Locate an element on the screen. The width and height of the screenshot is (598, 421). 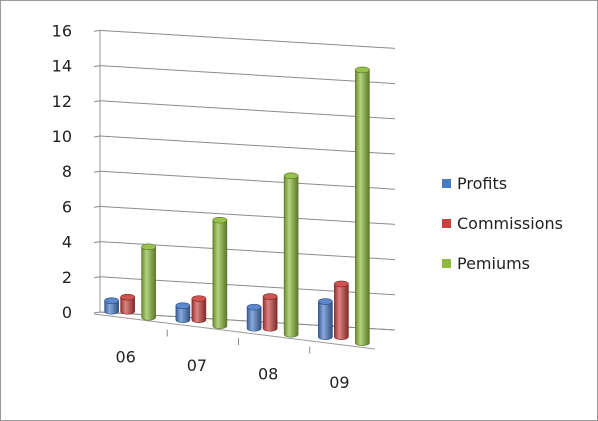
category-label-07: 07 is located at coordinates (197, 365).